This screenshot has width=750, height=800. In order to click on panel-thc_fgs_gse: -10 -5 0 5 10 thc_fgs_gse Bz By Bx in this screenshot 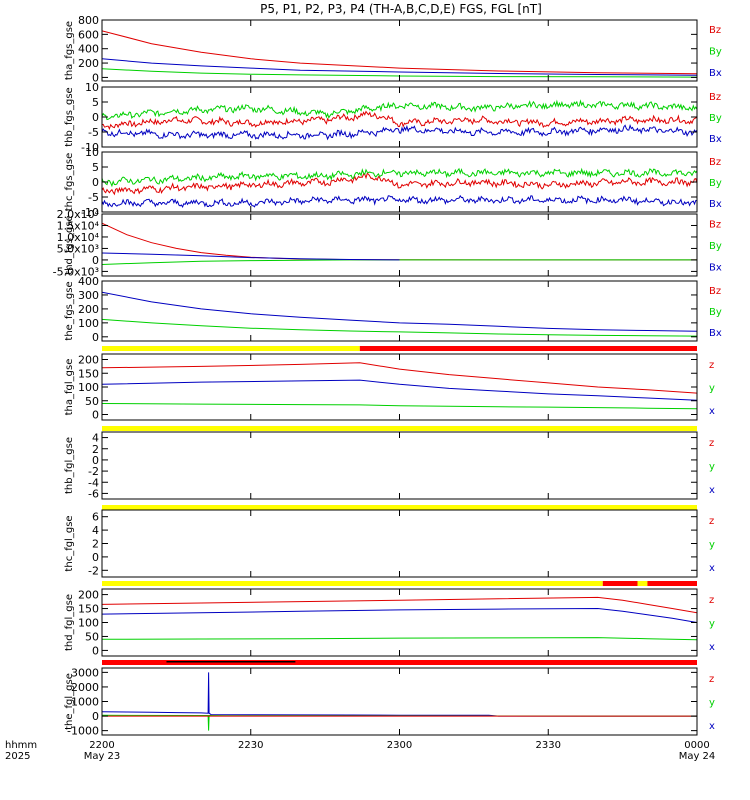, I will do `click(393, 182)`.